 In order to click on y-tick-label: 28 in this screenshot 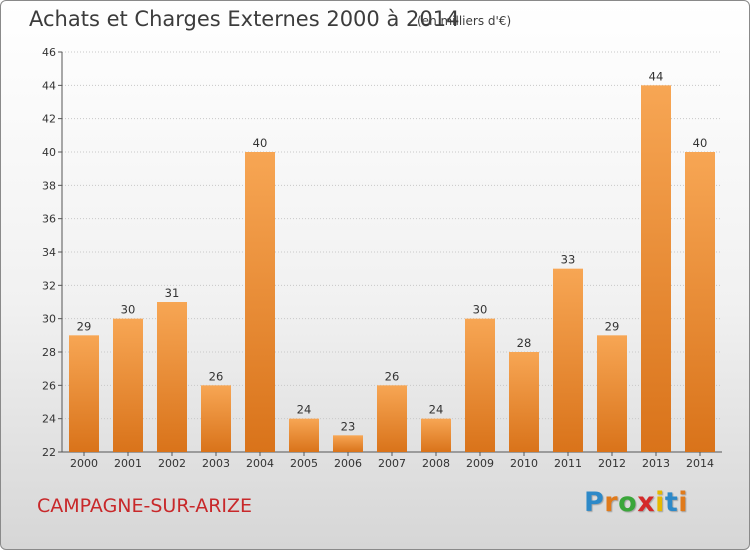, I will do `click(49, 352)`.